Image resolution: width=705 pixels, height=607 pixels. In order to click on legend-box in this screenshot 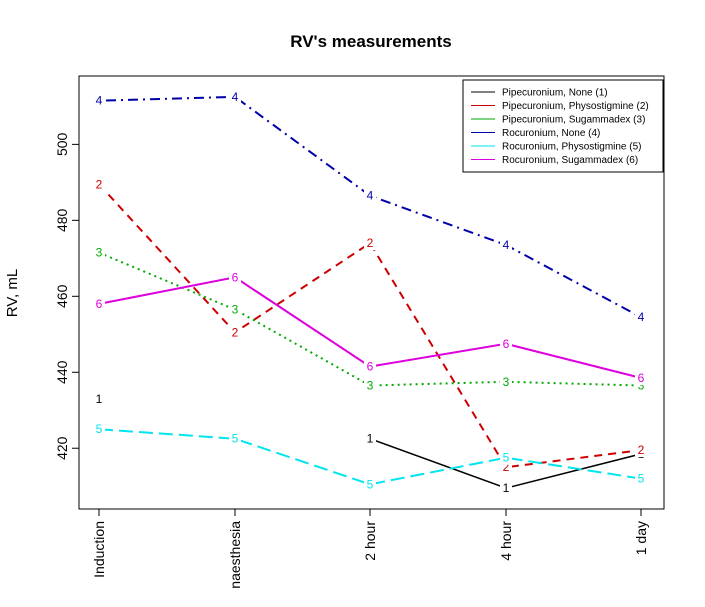, I will do `click(563, 126)`.